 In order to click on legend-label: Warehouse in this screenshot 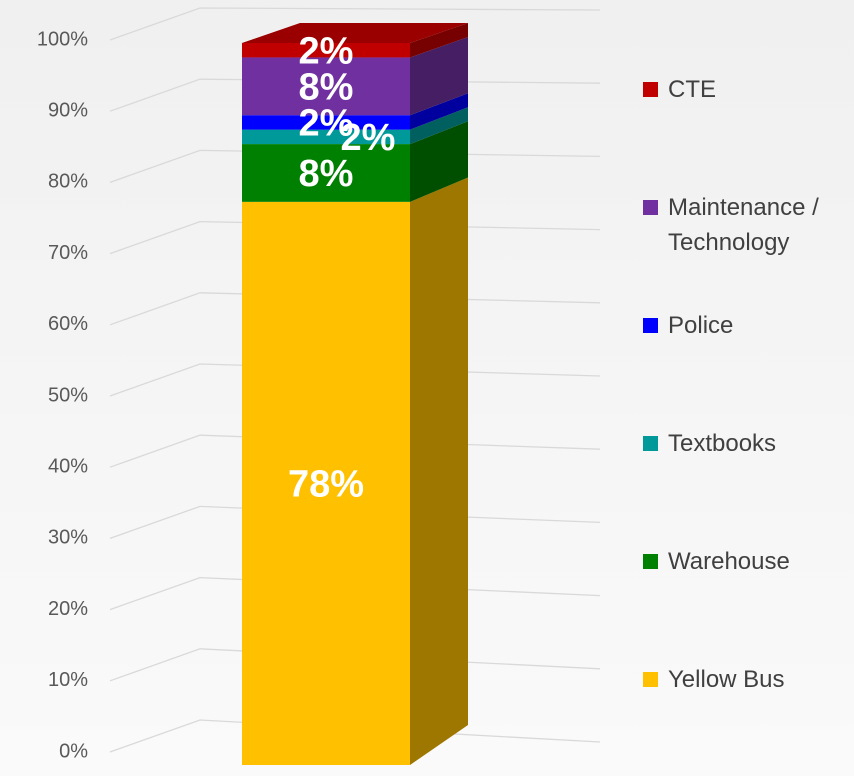, I will do `click(729, 561)`.